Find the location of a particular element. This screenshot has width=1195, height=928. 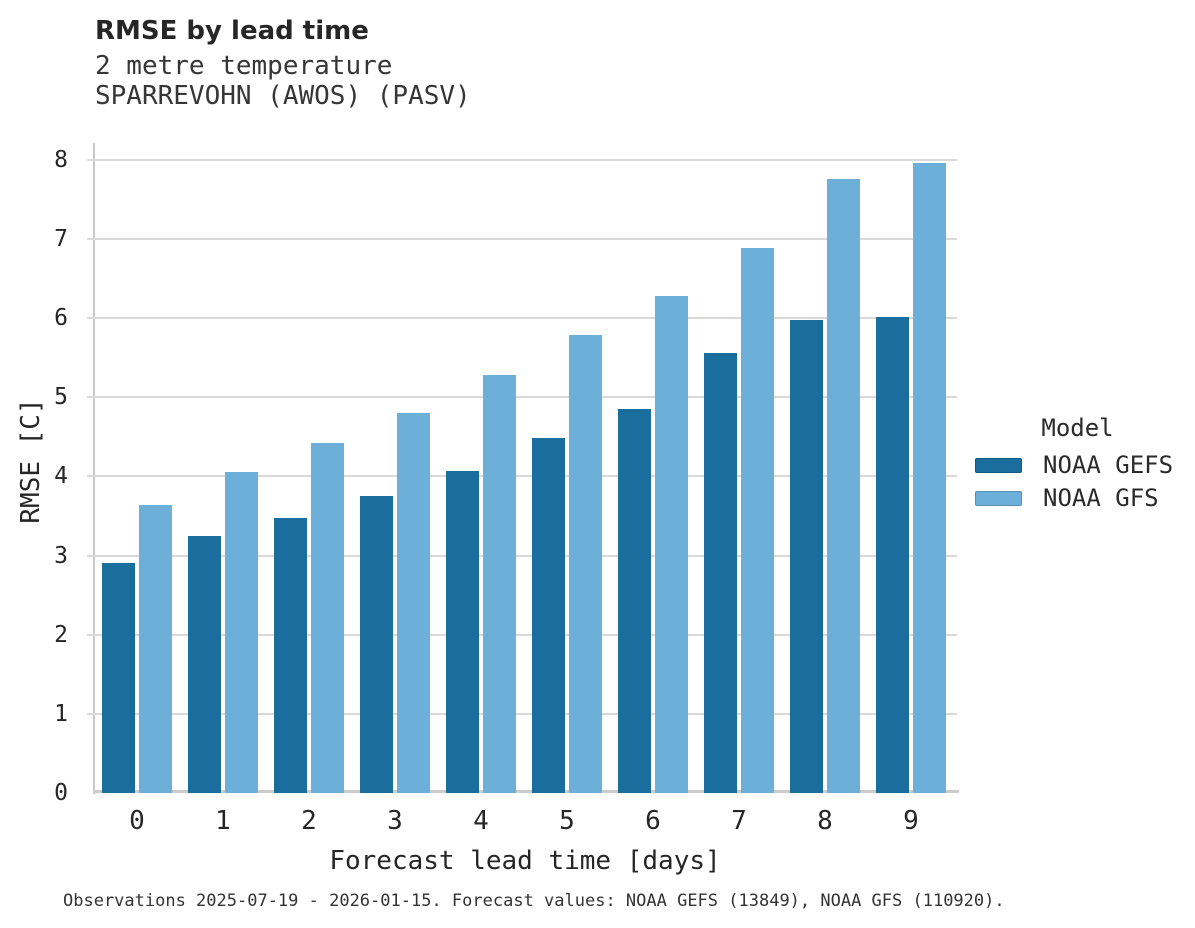

gridline-y4 is located at coordinates (522, 476).